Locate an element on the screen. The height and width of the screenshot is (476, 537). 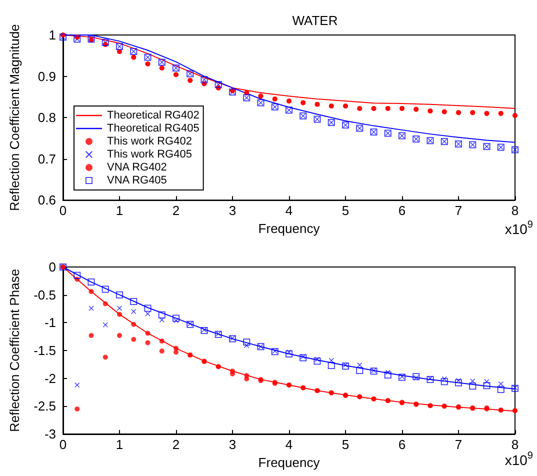
legend-label: VNA RG402 is located at coordinates (137, 168).